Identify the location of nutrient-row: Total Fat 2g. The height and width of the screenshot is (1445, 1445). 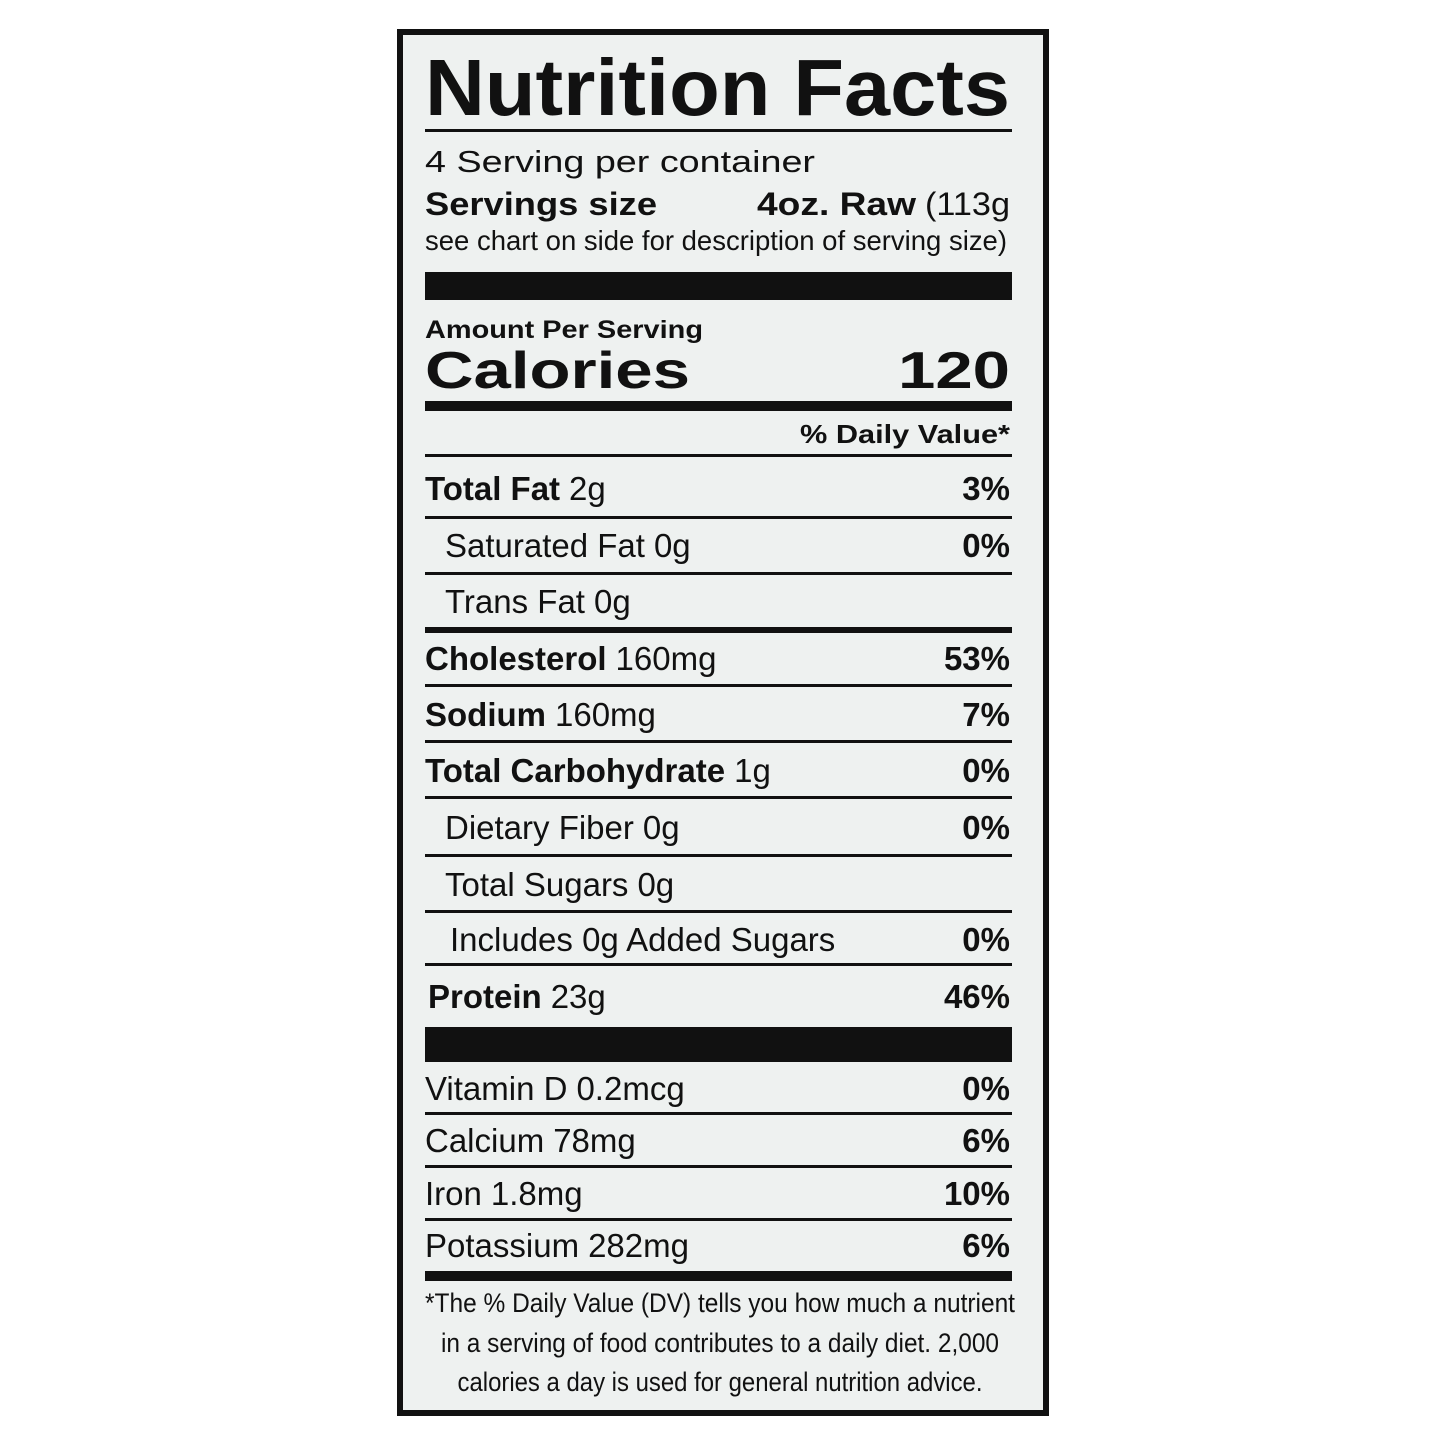
(515, 488).